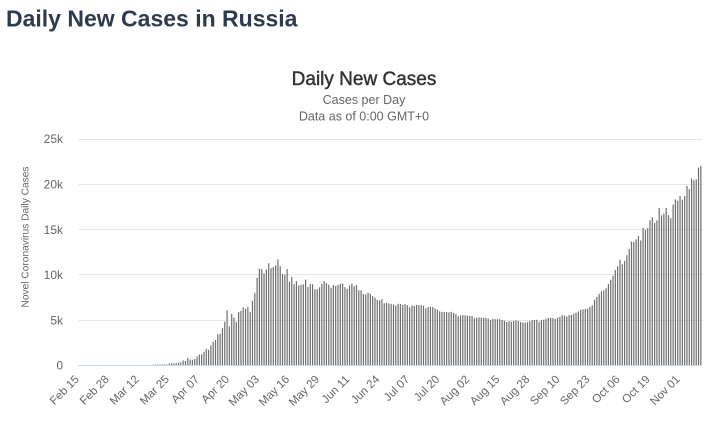 This screenshot has width=712, height=426. What do you see at coordinates (364, 100) in the screenshot?
I see `svg-text: Cases per Day` at bounding box center [364, 100].